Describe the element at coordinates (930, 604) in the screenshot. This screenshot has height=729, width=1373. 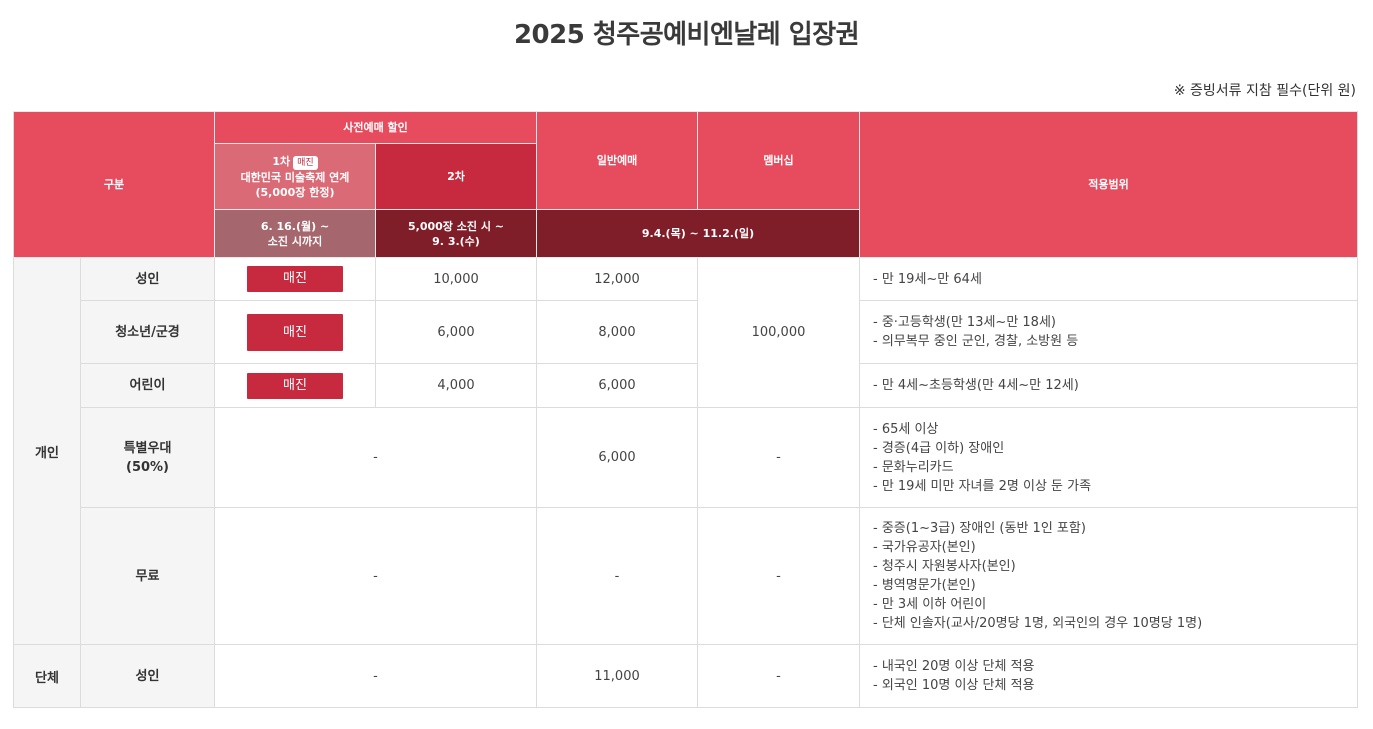
I see `scope-line: - 만 3세 이하 어린이` at that location.